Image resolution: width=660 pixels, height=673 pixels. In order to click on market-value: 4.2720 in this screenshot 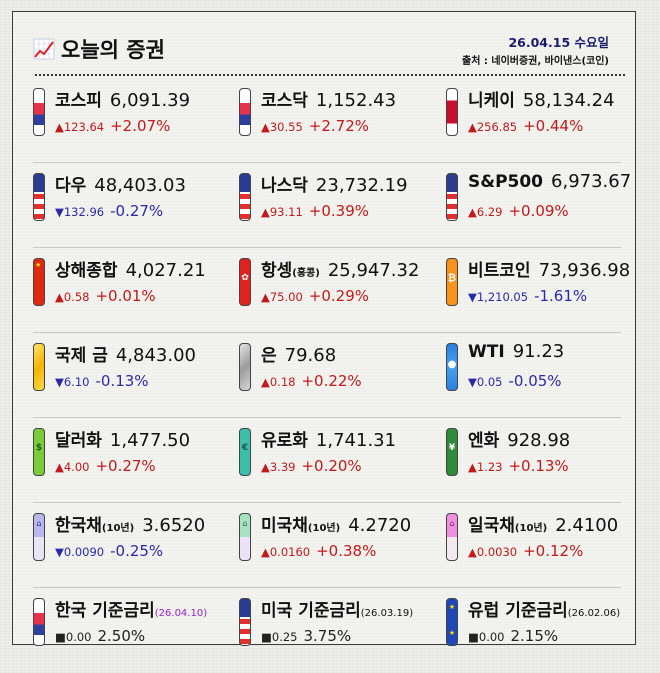, I will do `click(380, 525)`.